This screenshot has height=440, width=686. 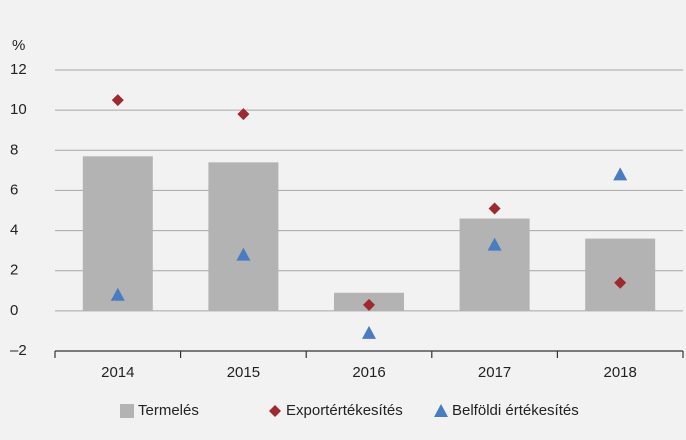 I want to click on legend-label: Exportértékesítés, so click(x=344, y=410).